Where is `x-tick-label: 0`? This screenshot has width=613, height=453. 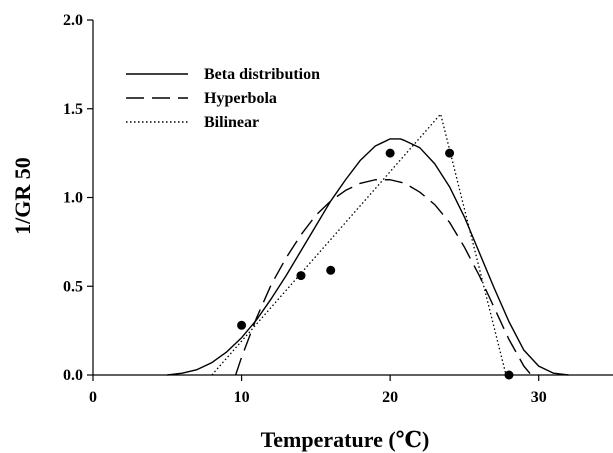 x-tick-label: 0 is located at coordinates (93, 397).